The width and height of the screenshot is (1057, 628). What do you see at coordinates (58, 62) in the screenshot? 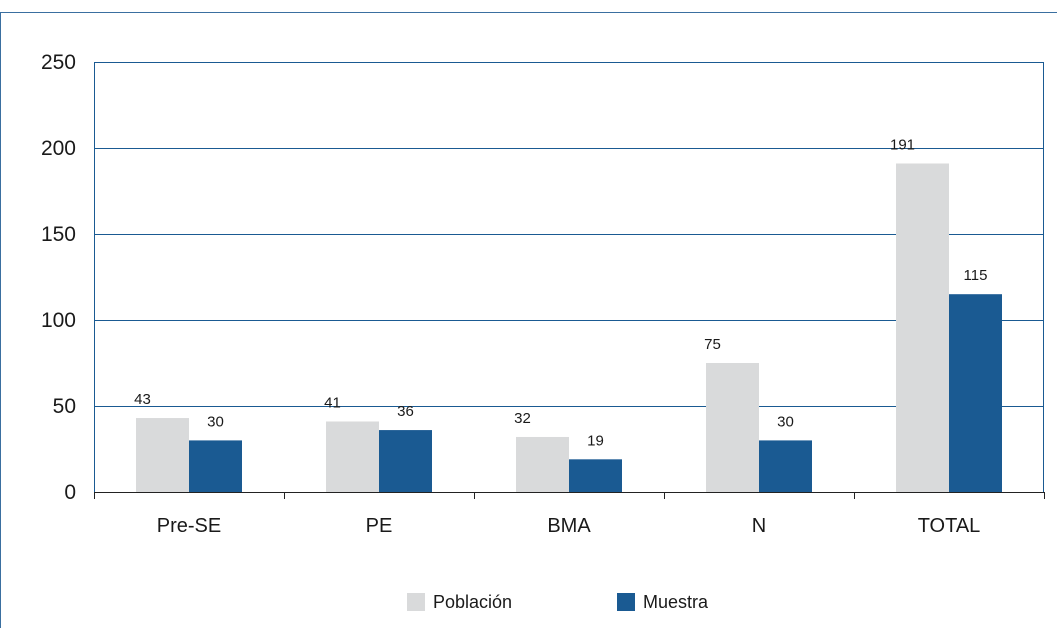
I see `y-tick-label-250: 250` at bounding box center [58, 62].